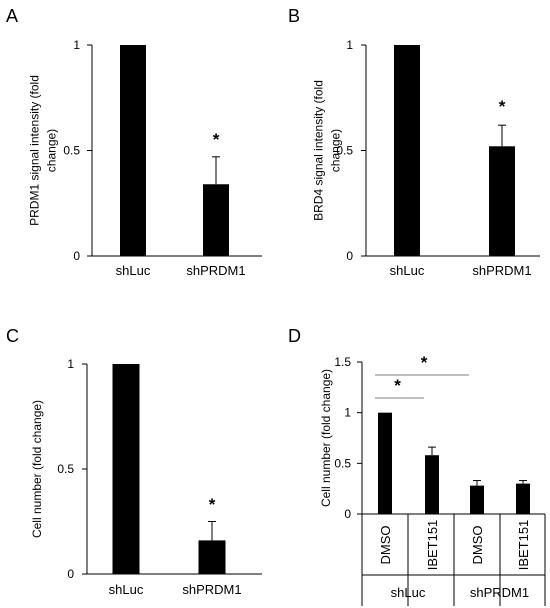 The height and width of the screenshot is (608, 550). What do you see at coordinates (327, 150) in the screenshot?
I see `y-axis-label: BRD4 signal intensity (fold change)` at bounding box center [327, 150].